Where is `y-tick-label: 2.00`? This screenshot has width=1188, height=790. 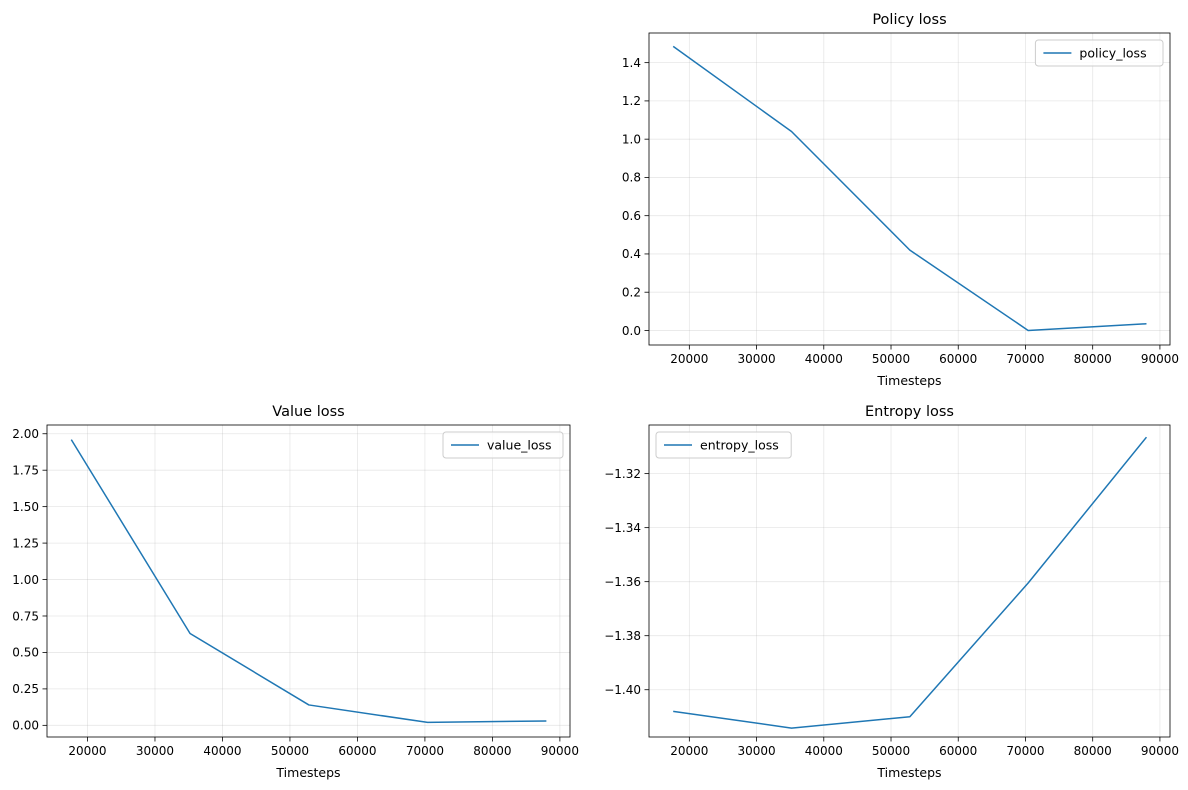
y-tick-label: 2.00 is located at coordinates (25, 434).